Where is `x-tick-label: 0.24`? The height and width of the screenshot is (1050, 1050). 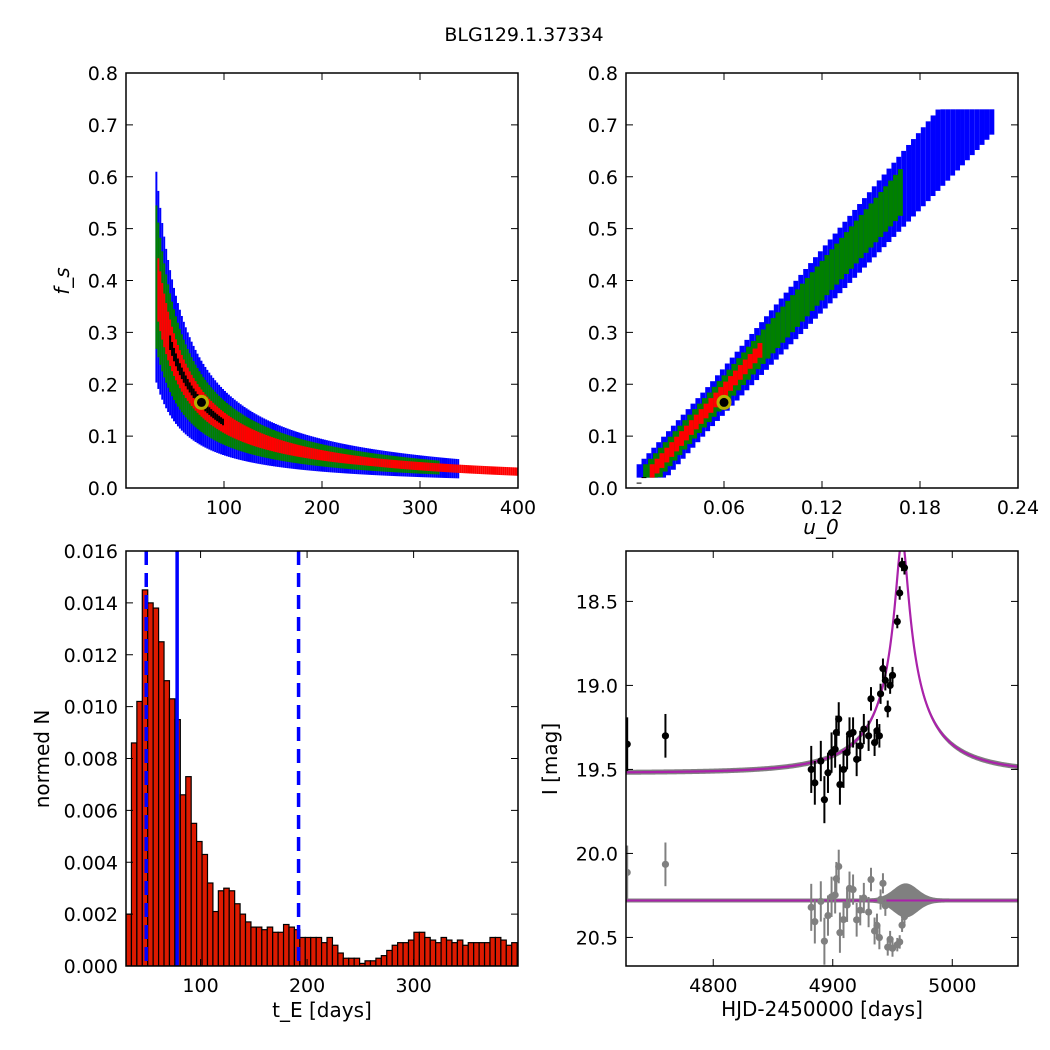
x-tick-label: 0.24 is located at coordinates (1018, 508).